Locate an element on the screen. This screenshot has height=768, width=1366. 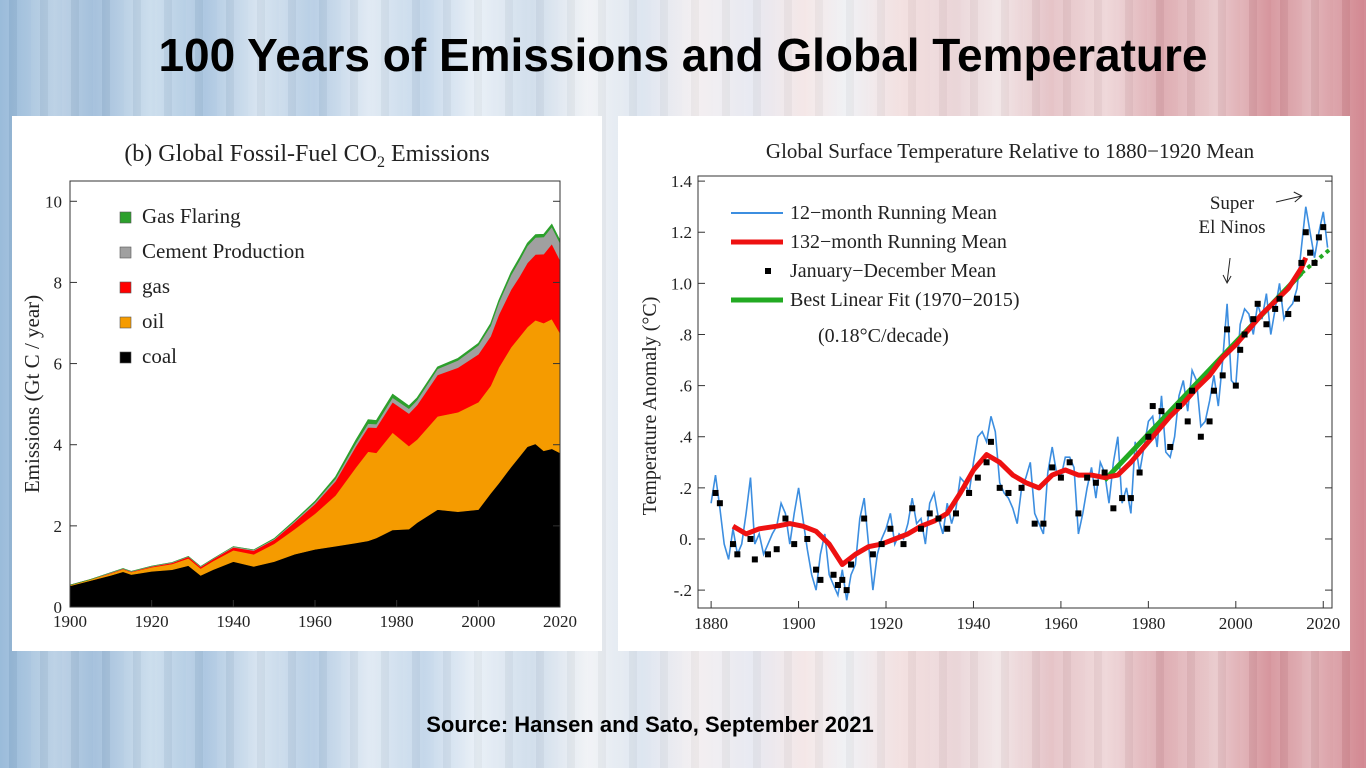
emissions-x-tick-label: 1980 is located at coordinates (397, 621).